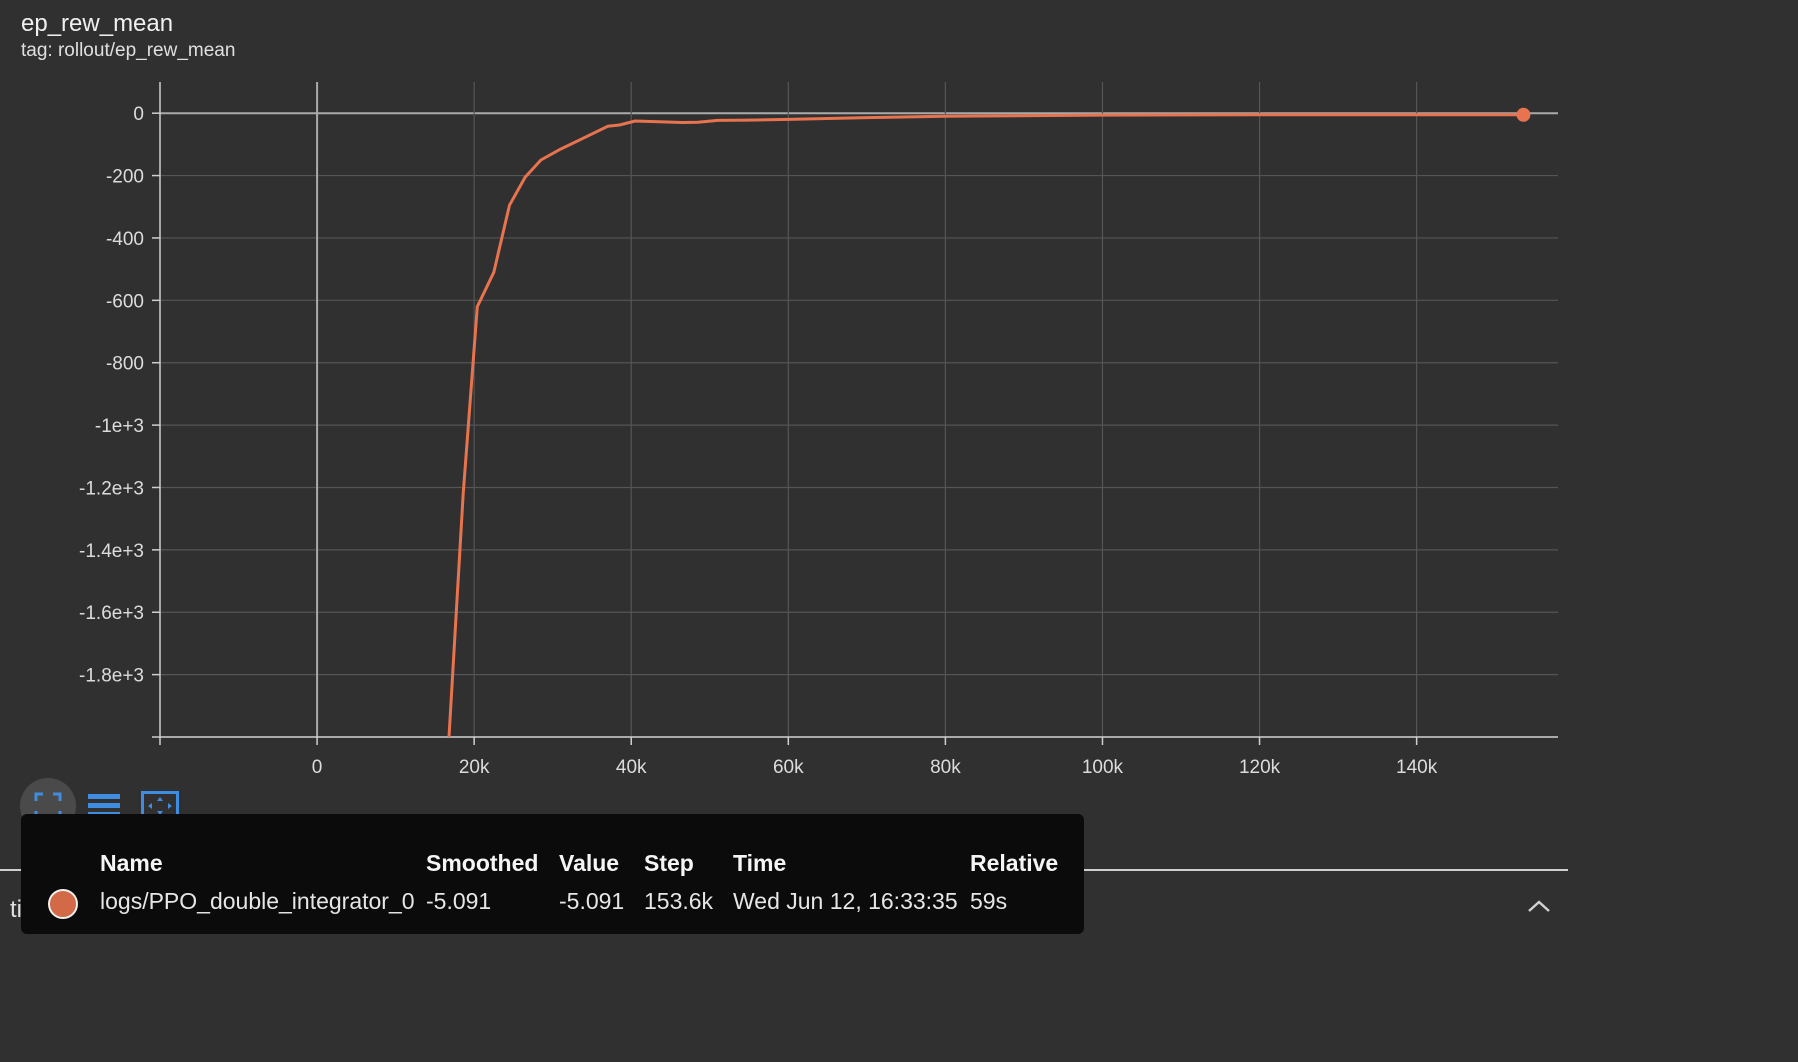  I want to click on y-tick-label: -1.2e+3, so click(111, 488).